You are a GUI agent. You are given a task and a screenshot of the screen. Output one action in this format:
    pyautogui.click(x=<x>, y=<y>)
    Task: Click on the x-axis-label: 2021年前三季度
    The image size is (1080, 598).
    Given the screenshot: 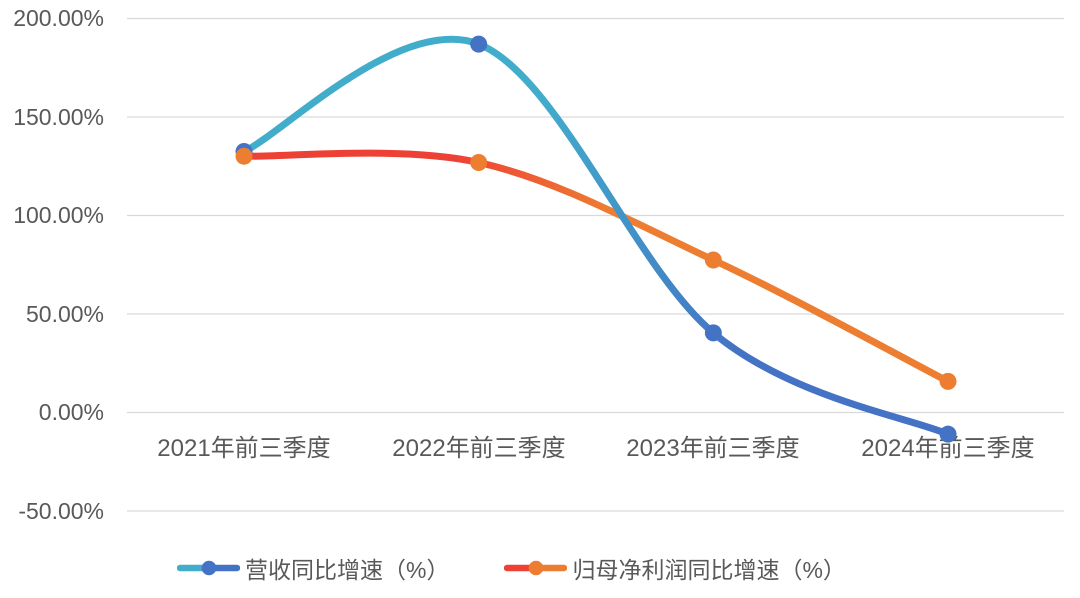 What is the action you would take?
    pyautogui.click(x=244, y=448)
    